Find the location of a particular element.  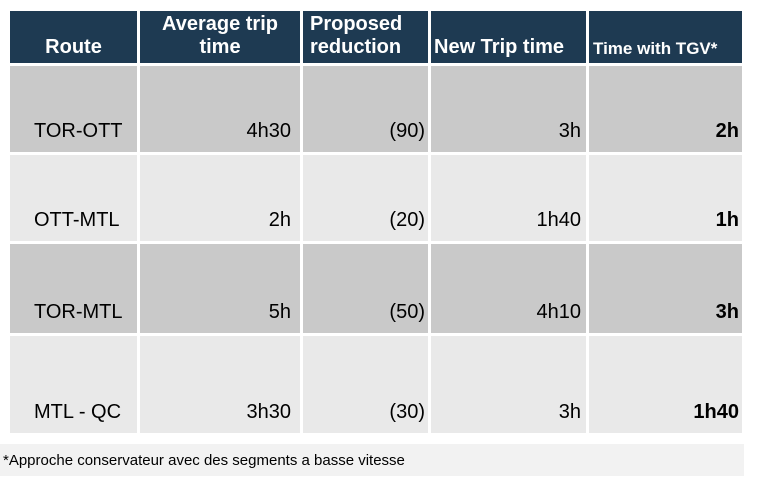

column-header-route: Route is located at coordinates (73, 37).